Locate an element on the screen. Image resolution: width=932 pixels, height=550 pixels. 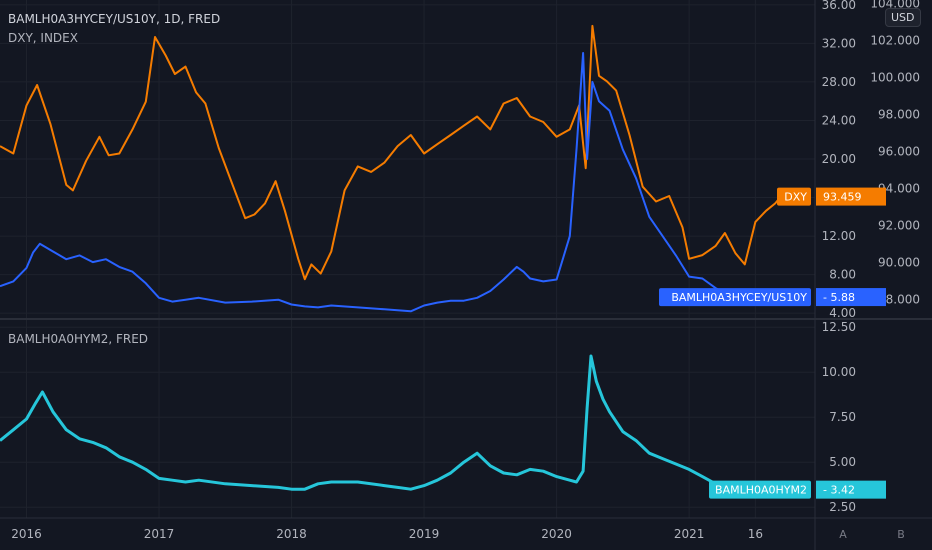
x-tick-label: 2020 is located at coordinates (556, 534).